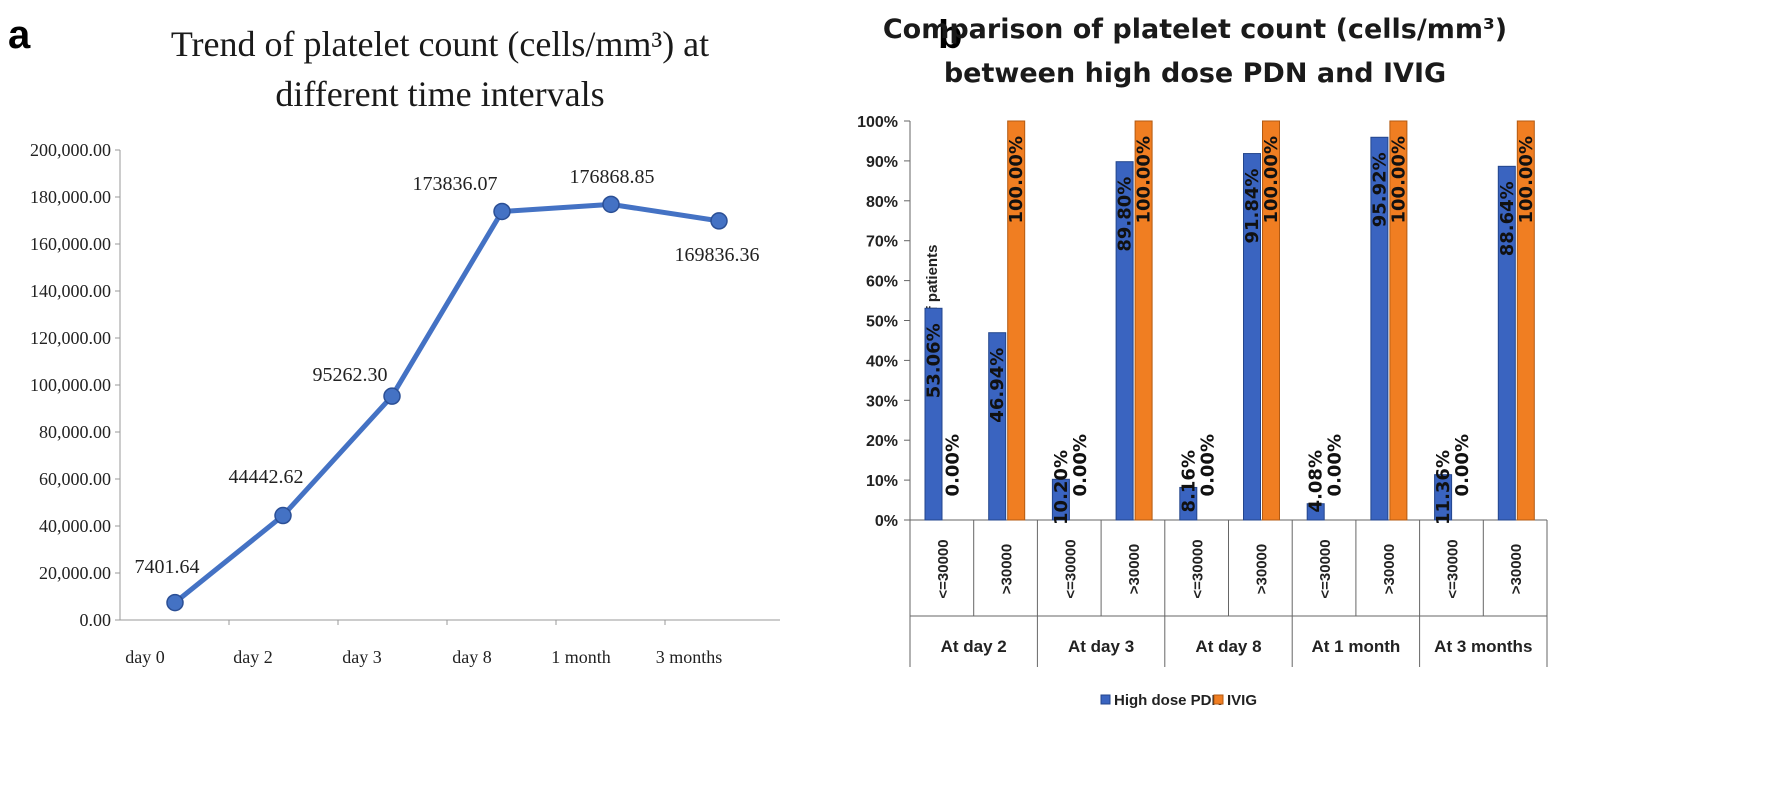 The width and height of the screenshot is (1772, 812). What do you see at coordinates (70, 291) in the screenshot?
I see `chart-a-y-tick-label: 140,000.00` at bounding box center [70, 291].